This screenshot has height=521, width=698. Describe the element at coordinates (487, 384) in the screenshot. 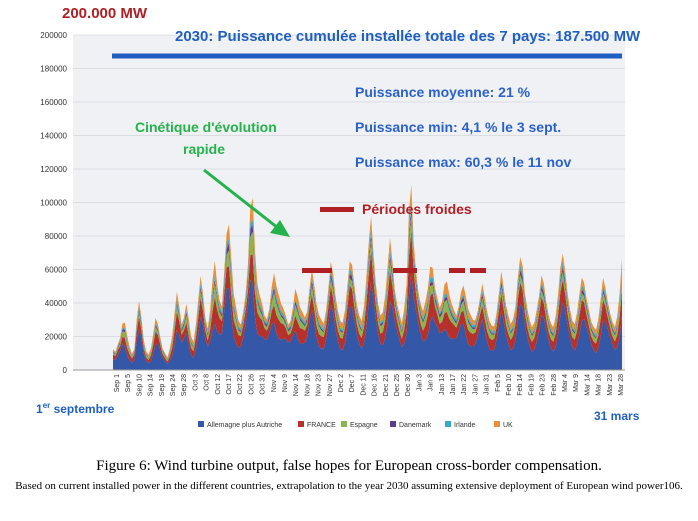

I see `x-tick-label: Jan 31` at that location.